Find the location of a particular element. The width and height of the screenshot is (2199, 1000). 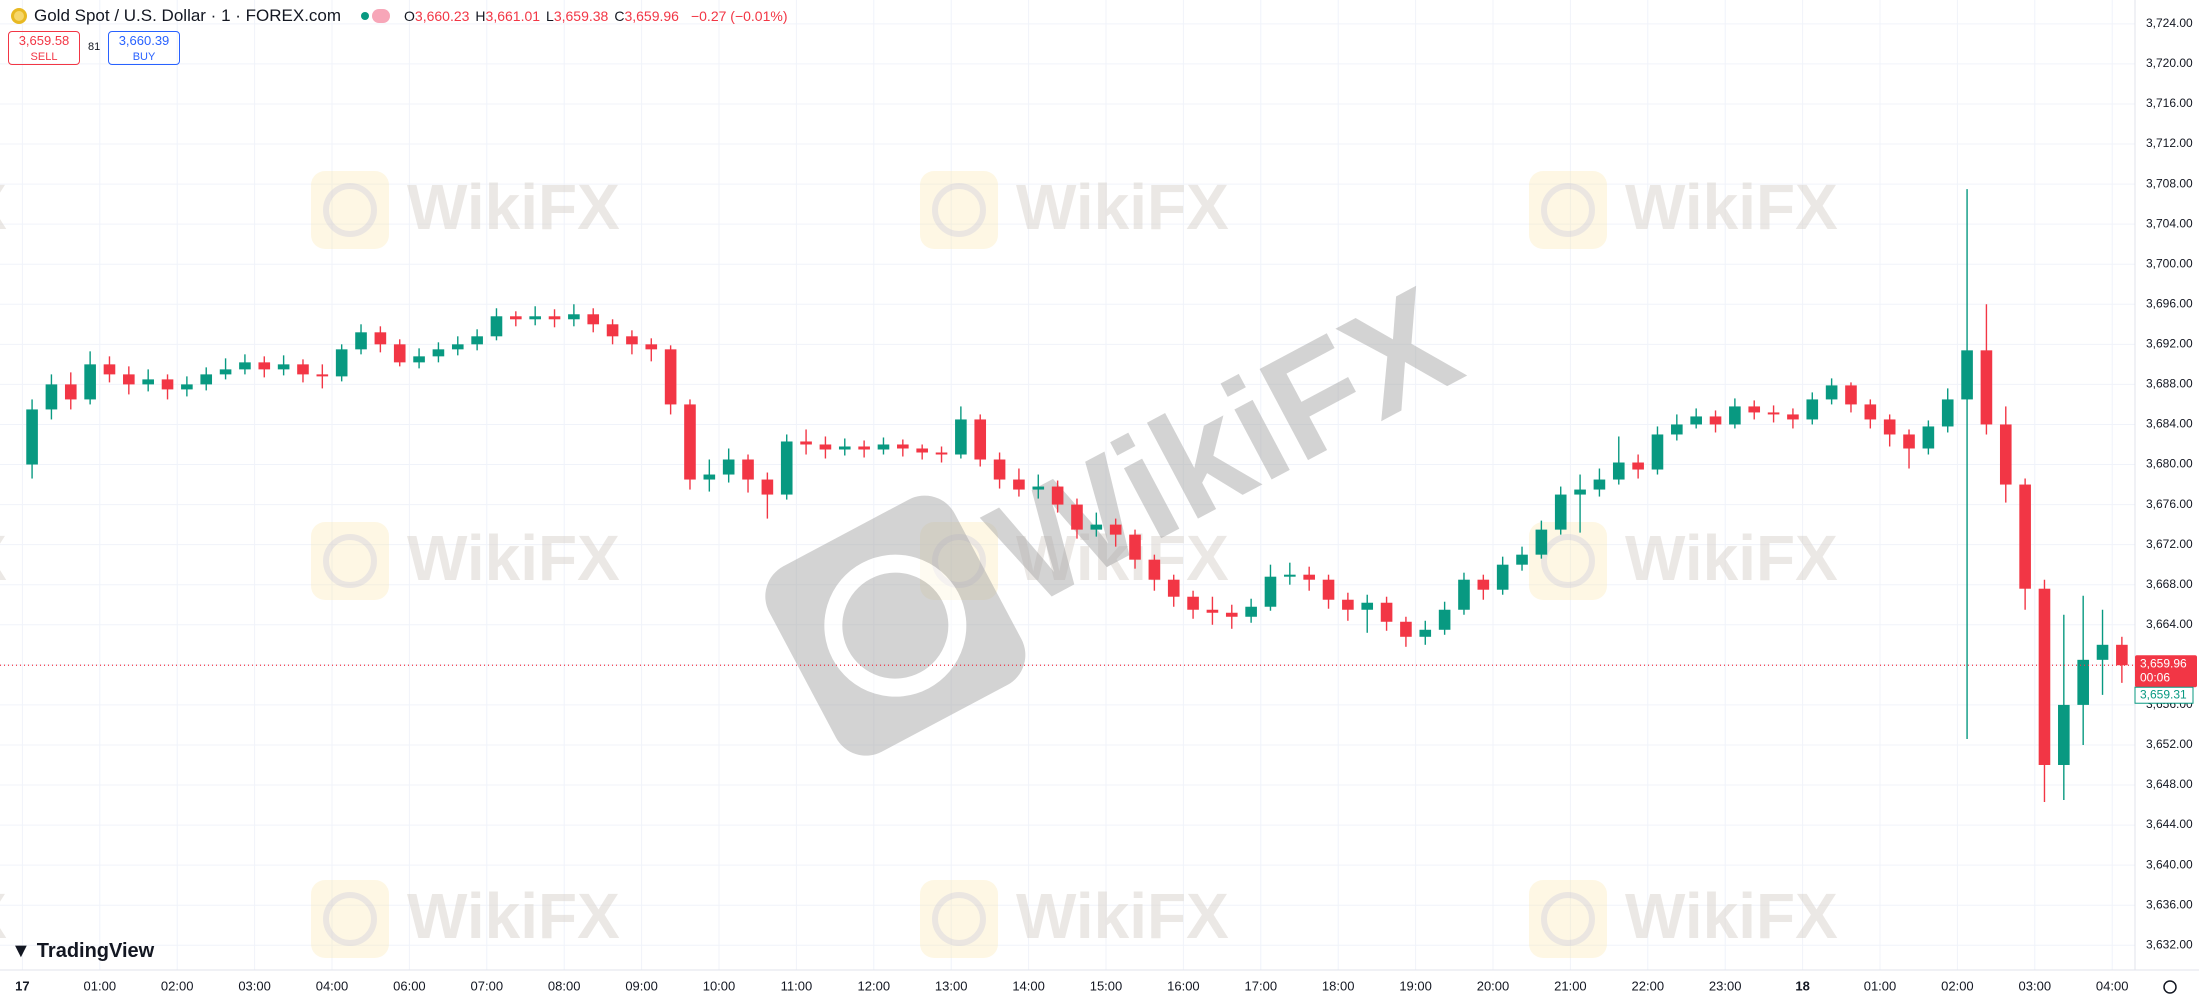

status-pills is located at coordinates (376, 16).